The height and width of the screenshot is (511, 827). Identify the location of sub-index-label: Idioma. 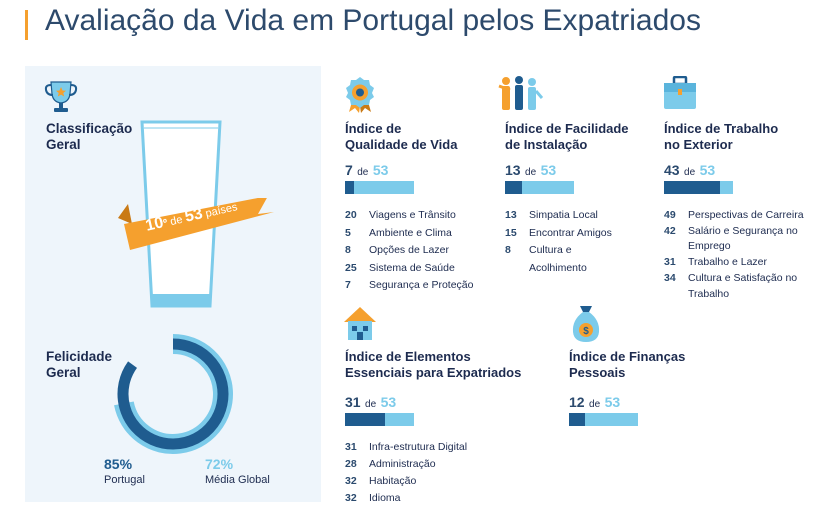
(385, 498).